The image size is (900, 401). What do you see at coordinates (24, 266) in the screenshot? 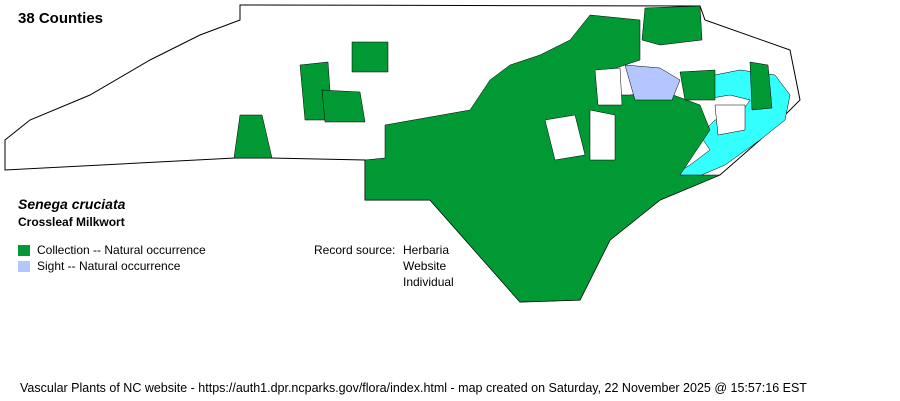
I see `sight-swatch` at bounding box center [24, 266].